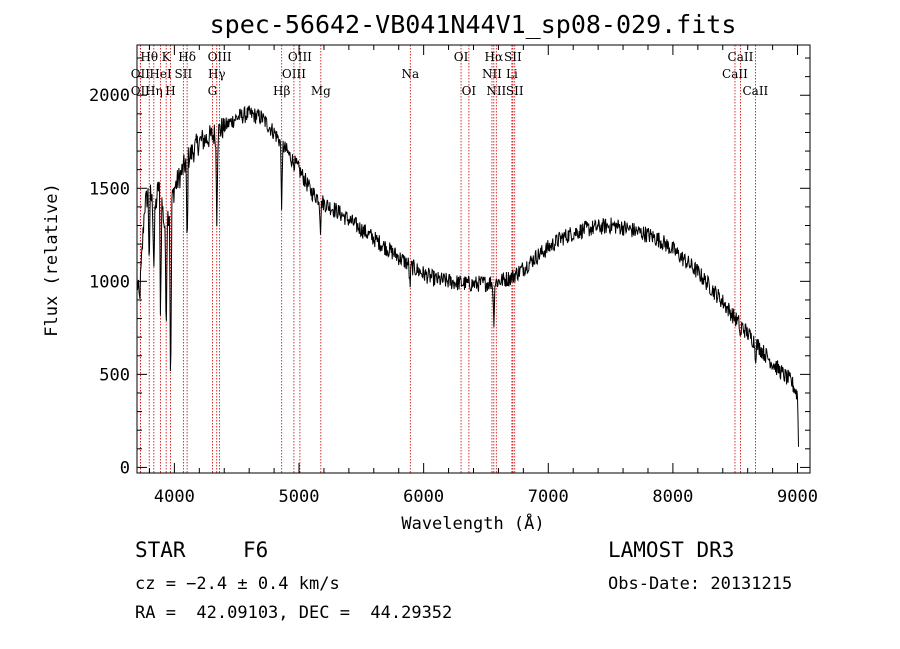 The image size is (900, 649). I want to click on spectral-line-label: K, so click(167, 57).